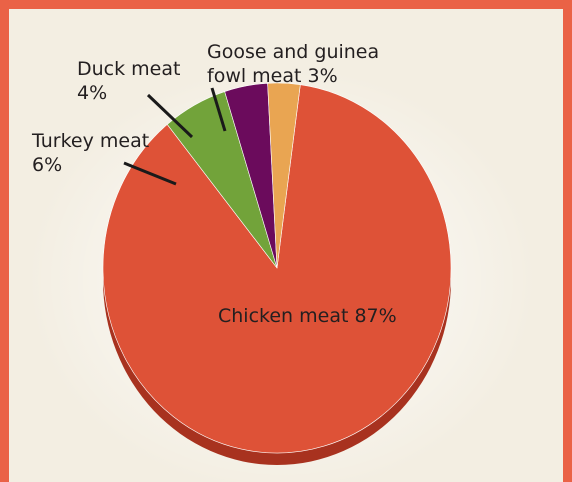 The width and height of the screenshot is (572, 482). I want to click on leader-goose, so click(218, 109).